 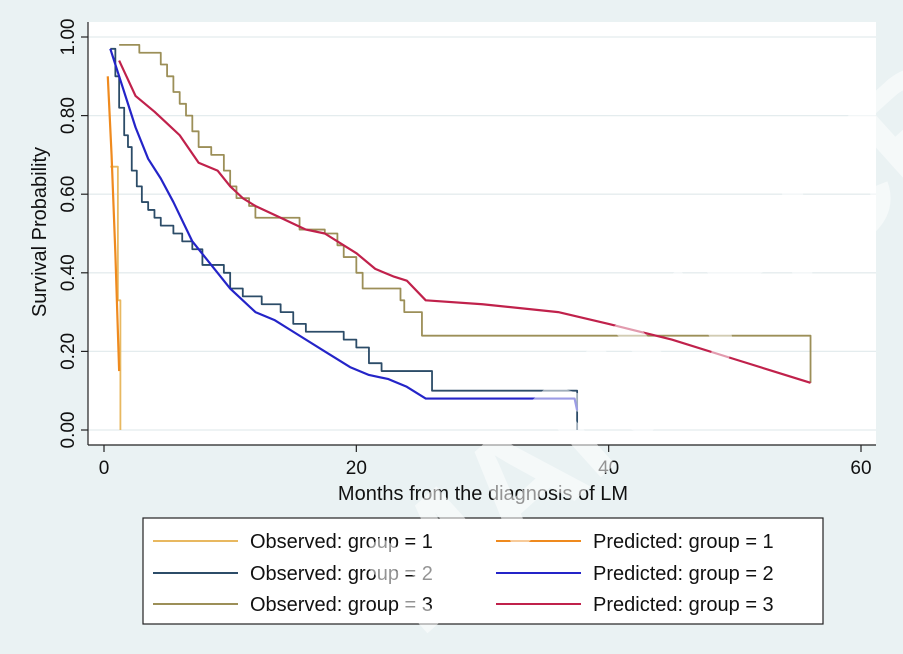 I want to click on legend-label-1: Observed: group = 1, so click(x=341, y=542).